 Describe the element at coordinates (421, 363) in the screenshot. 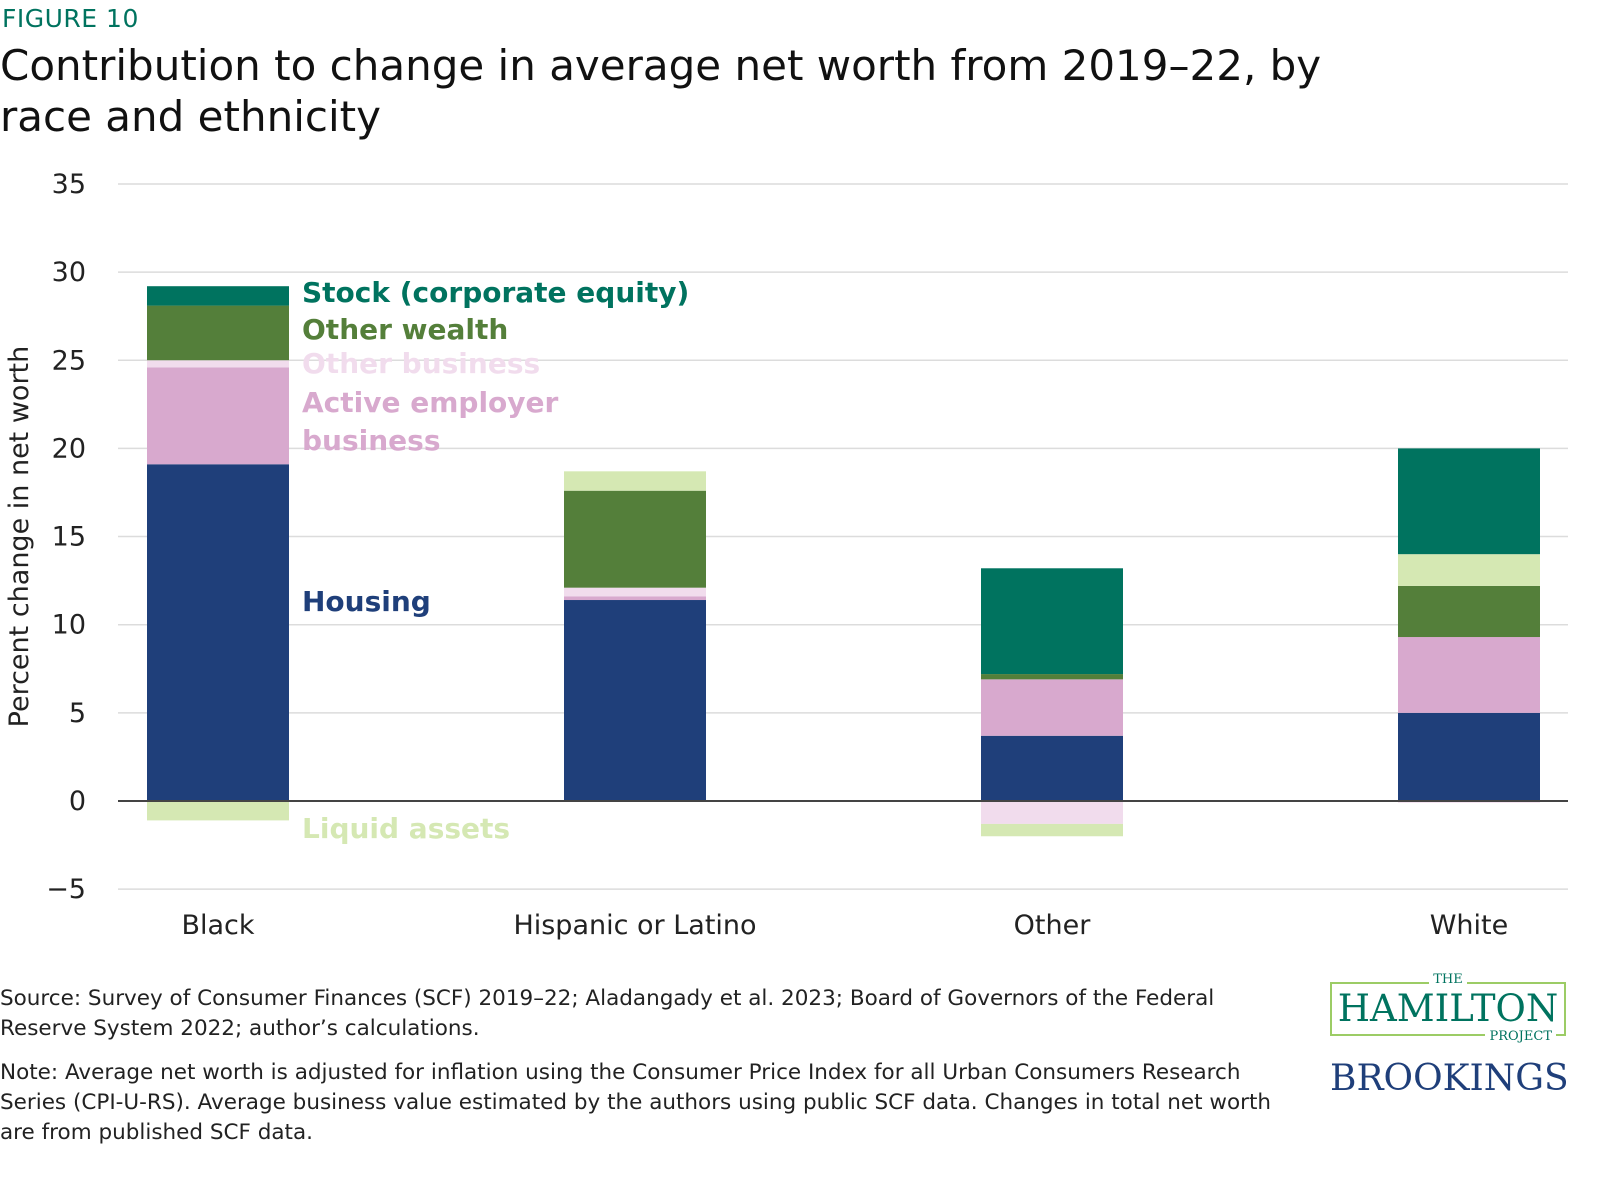

I see `legend-label: Other business` at that location.